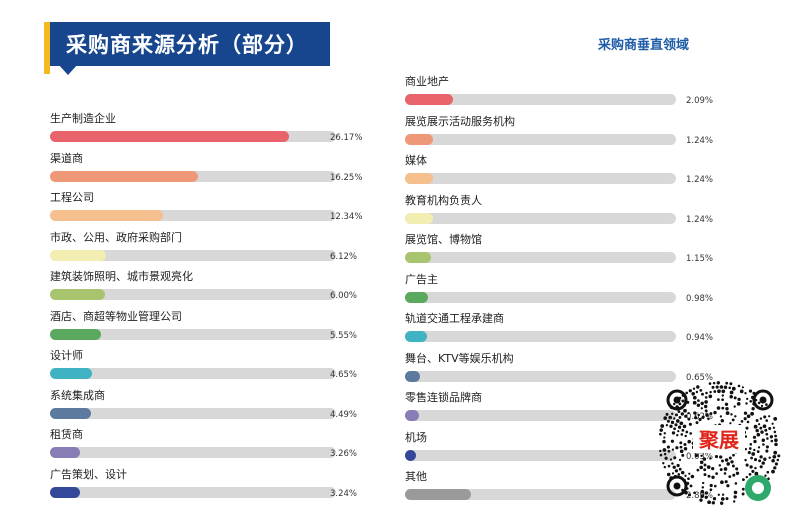  I want to click on value-label: 0.03%, so click(700, 456).